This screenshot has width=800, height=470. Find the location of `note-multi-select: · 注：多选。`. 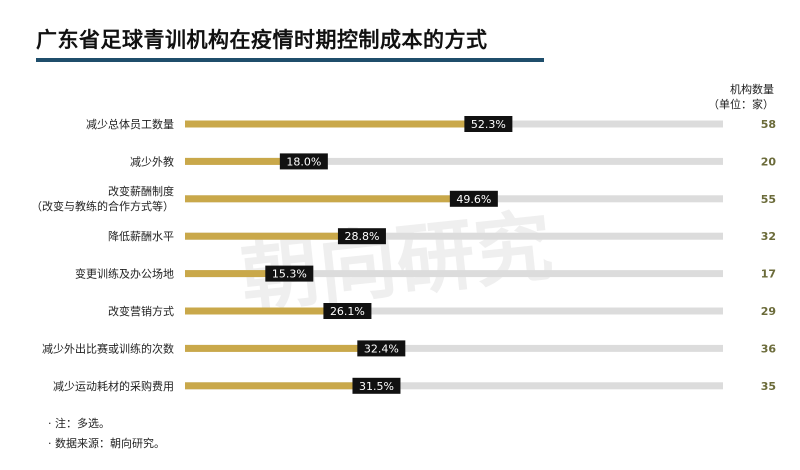

note-multi-select: · 注：多选。 is located at coordinates (79, 423).